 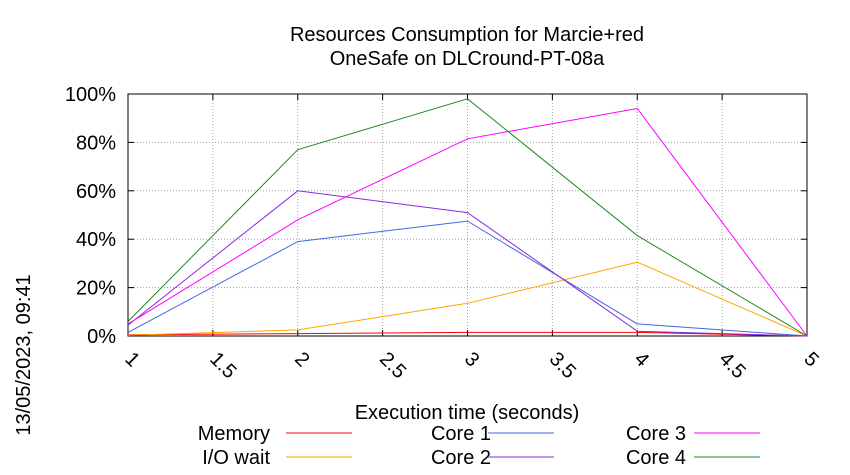 What do you see at coordinates (222, 365) in the screenshot?
I see `x-tick-label: 1.5` at bounding box center [222, 365].